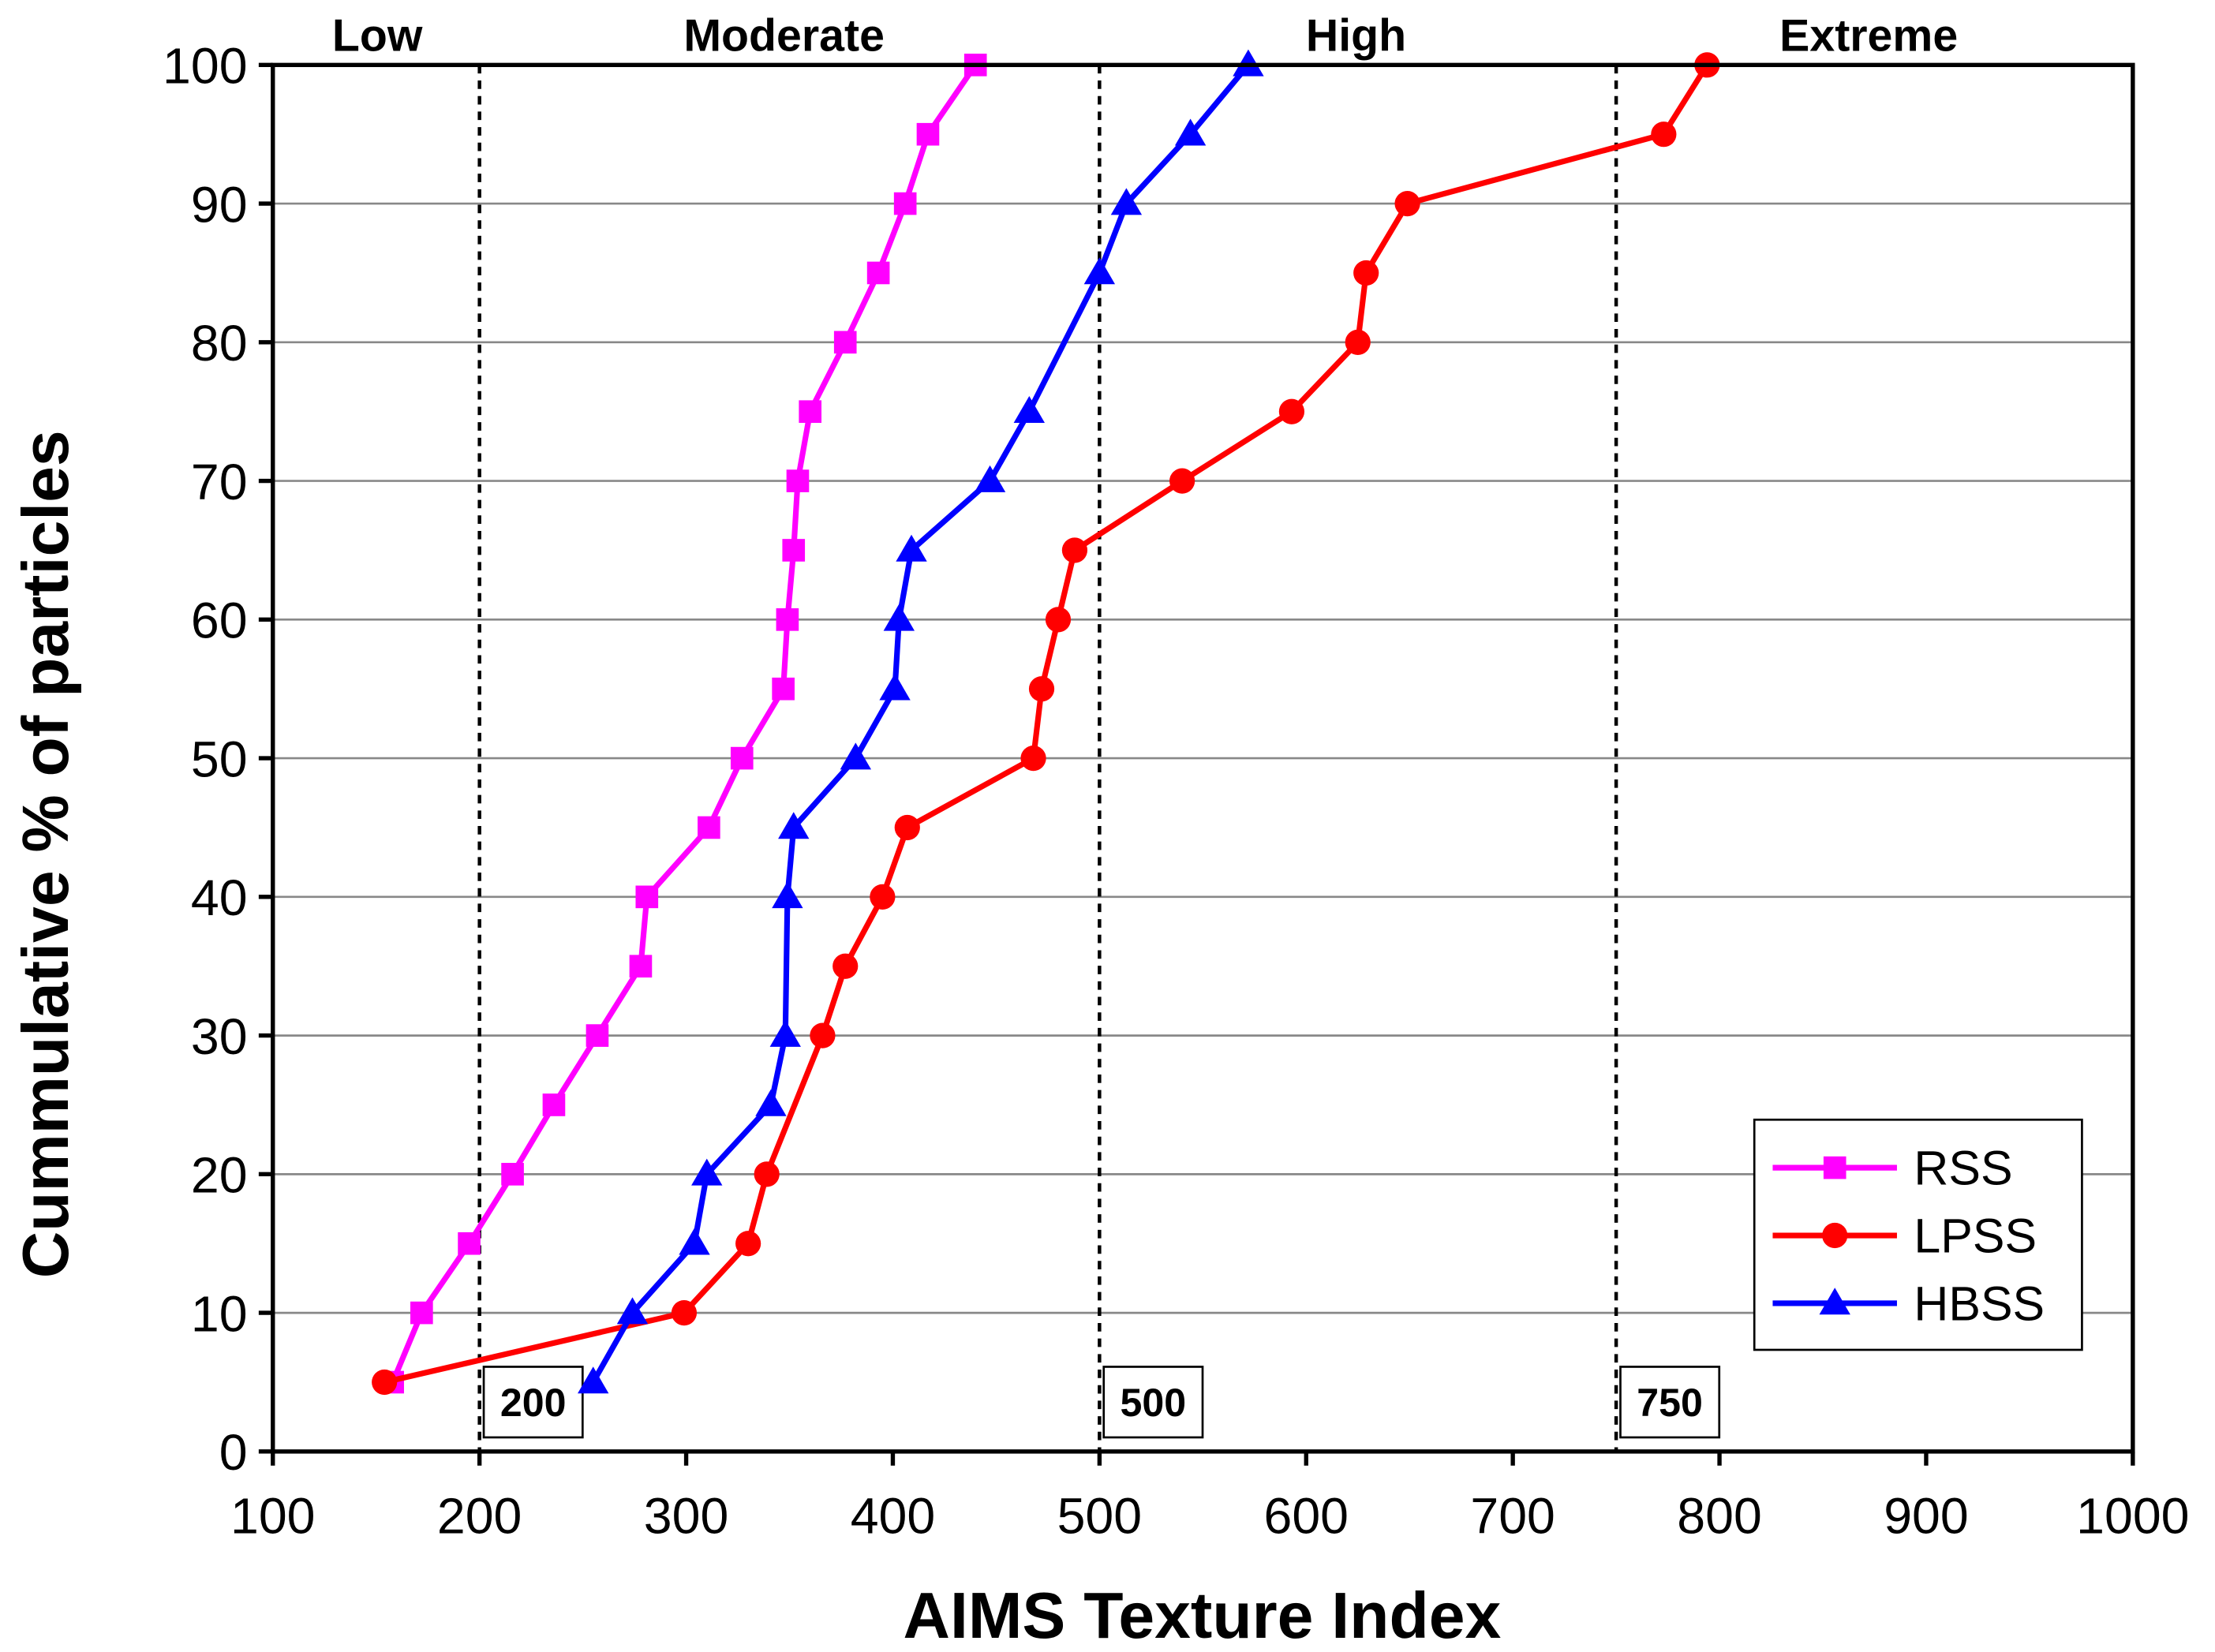 This screenshot has width=2215, height=1652. What do you see at coordinates (220, 897) in the screenshot?
I see `y-tick-label: 40` at bounding box center [220, 897].